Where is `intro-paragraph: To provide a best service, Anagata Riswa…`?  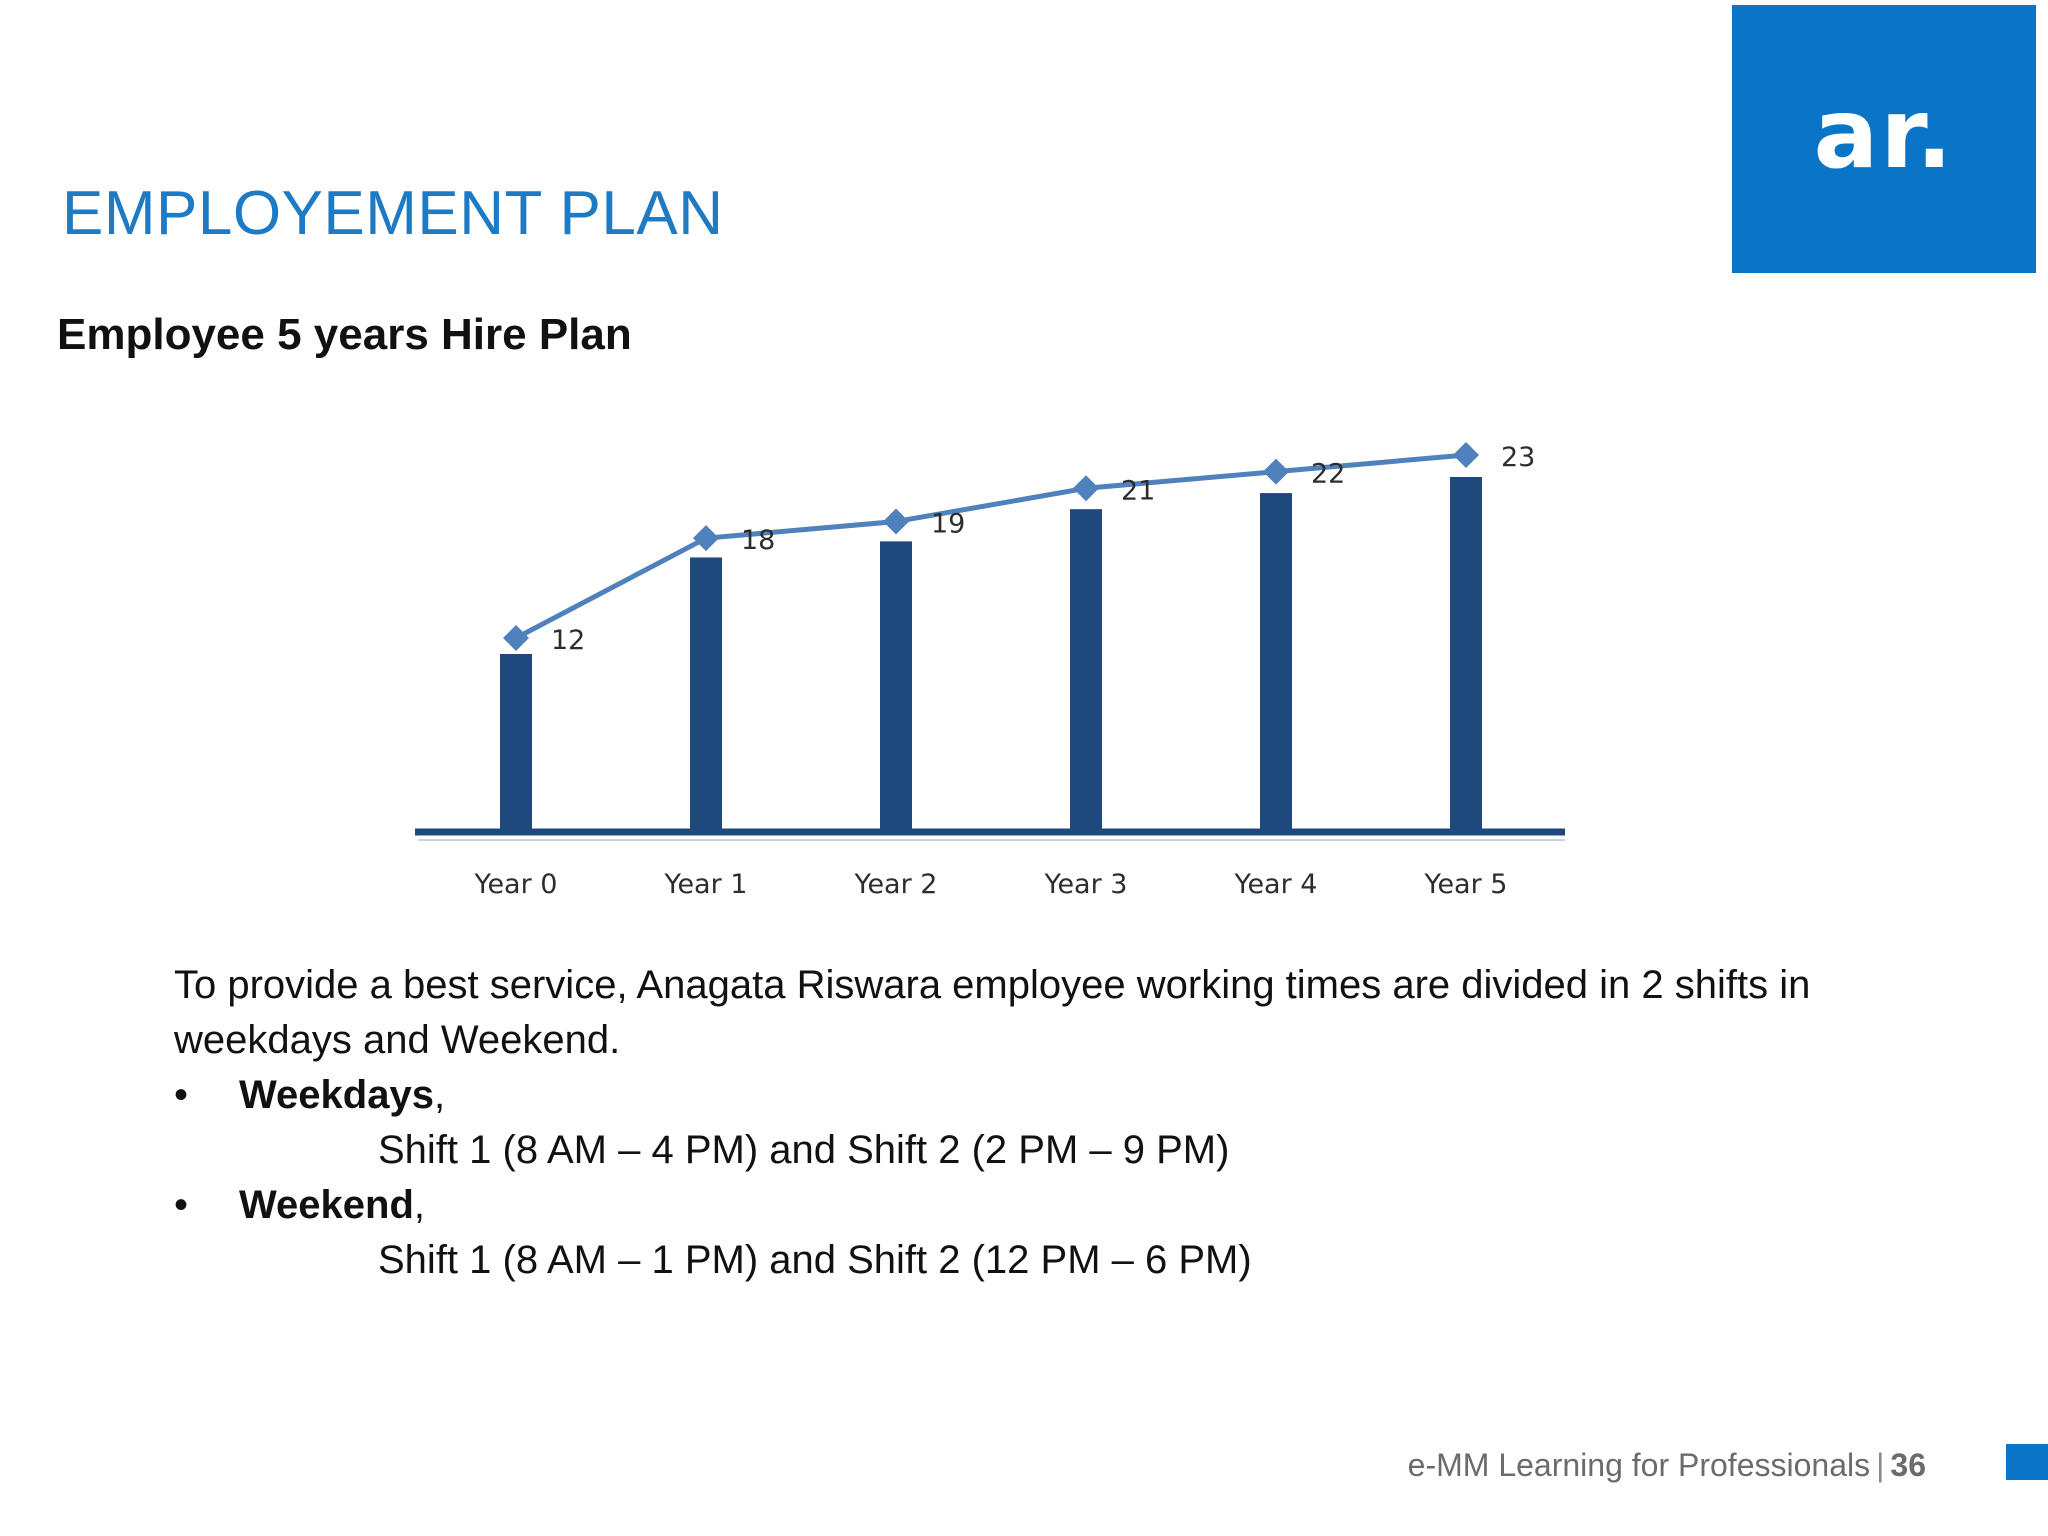 intro-paragraph: To provide a best service, Anagata Riswa… is located at coordinates (992, 1012).